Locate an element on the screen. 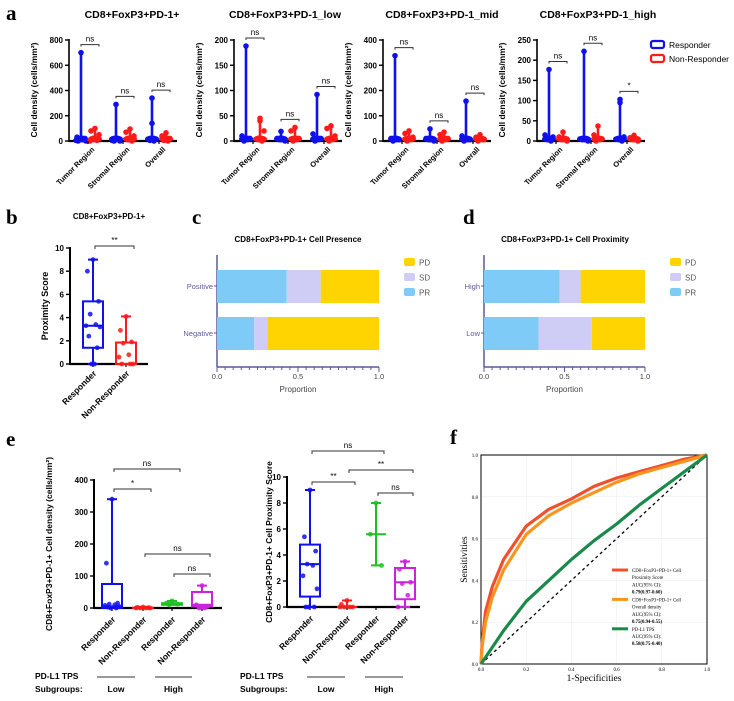 The image size is (734, 701). y-tick-label: 150 is located at coordinates (222, 65).